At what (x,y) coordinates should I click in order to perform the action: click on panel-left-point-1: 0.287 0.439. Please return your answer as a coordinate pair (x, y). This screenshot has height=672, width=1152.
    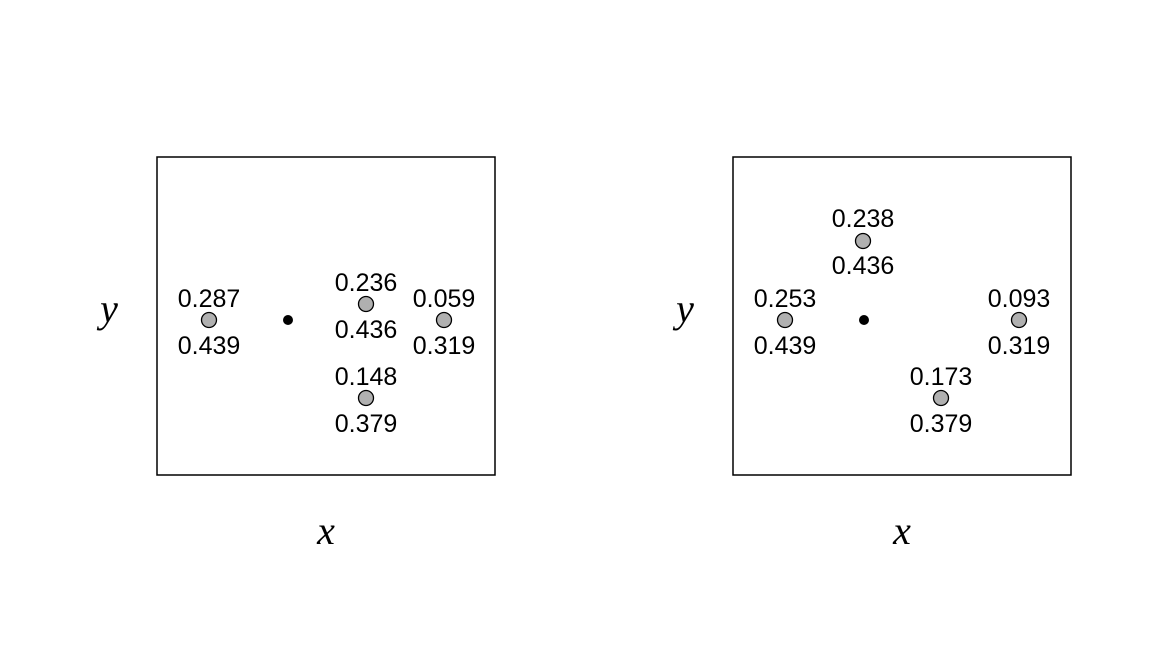
    Looking at the image, I should click on (209, 322).